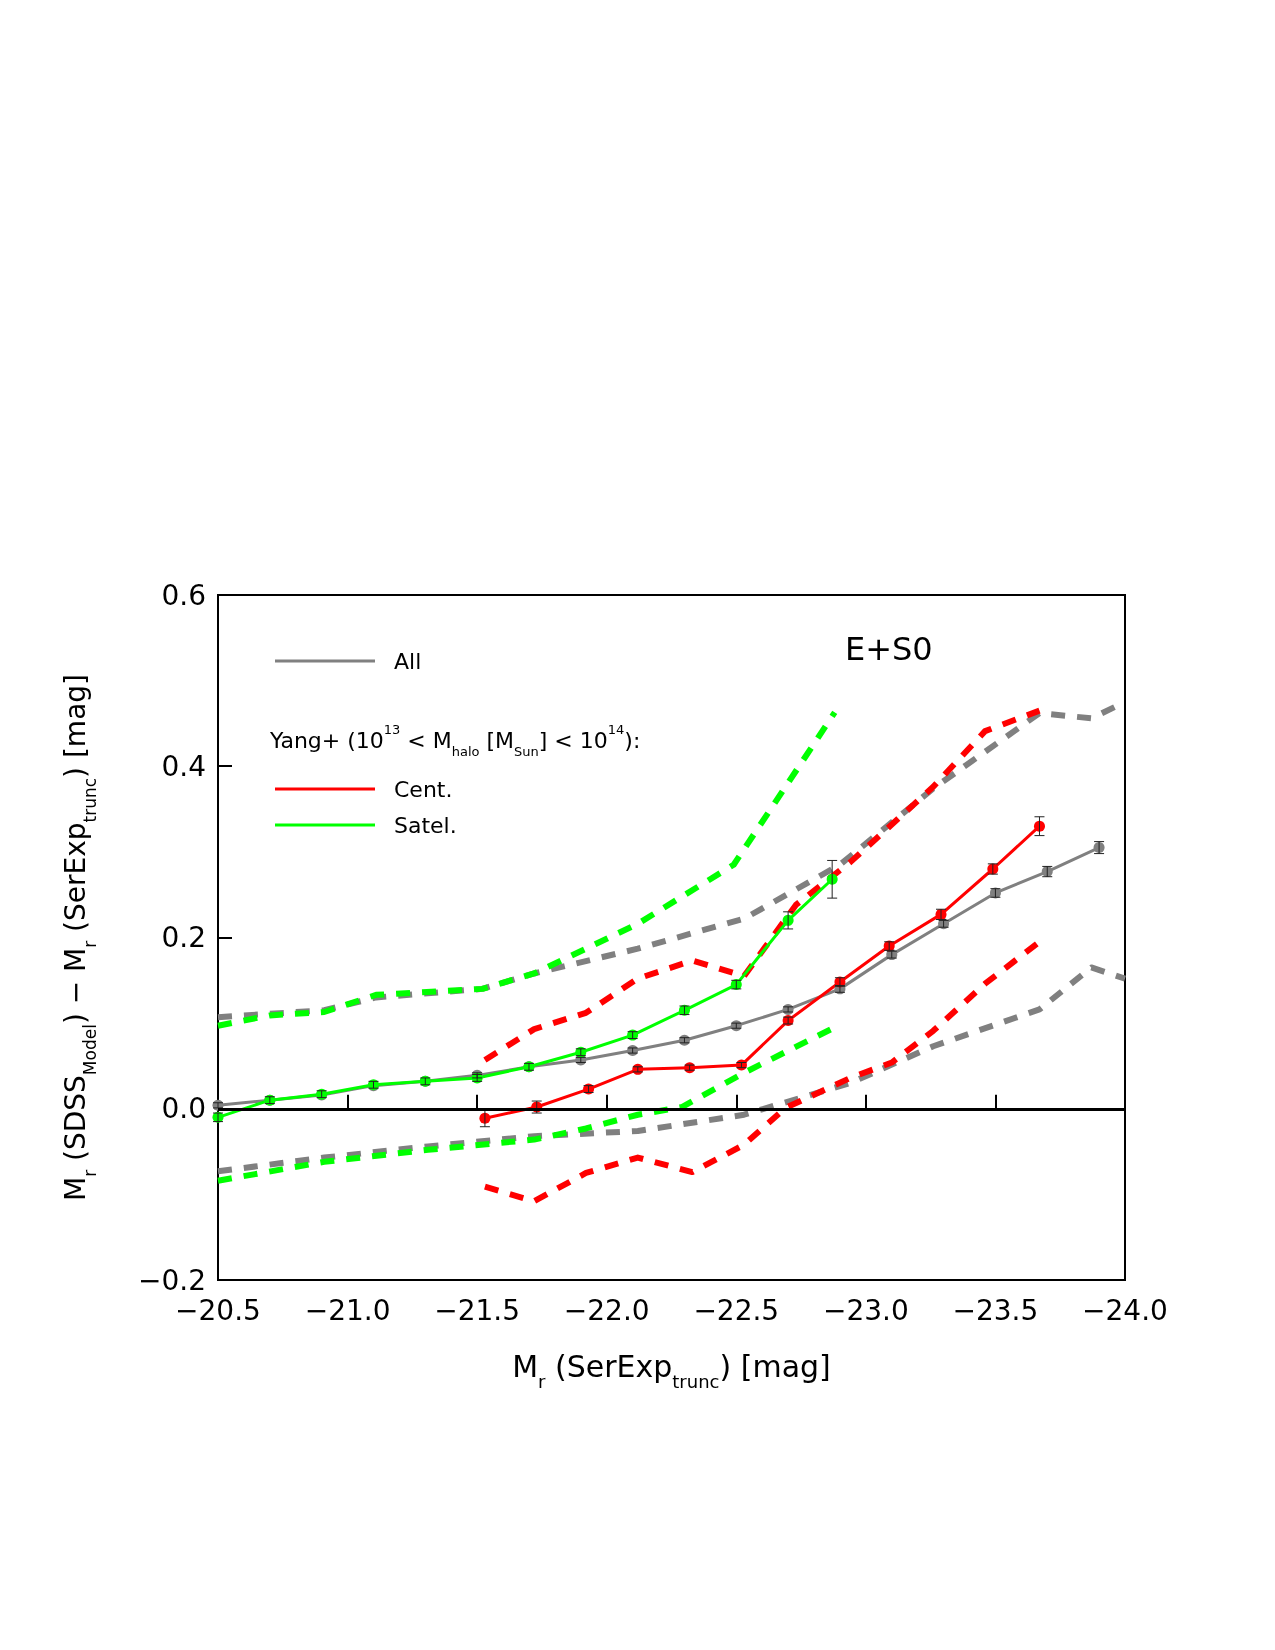 The height and width of the screenshot is (1650, 1275). What do you see at coordinates (183, 766) in the screenshot?
I see `y-tick-label: 0.4` at bounding box center [183, 766].